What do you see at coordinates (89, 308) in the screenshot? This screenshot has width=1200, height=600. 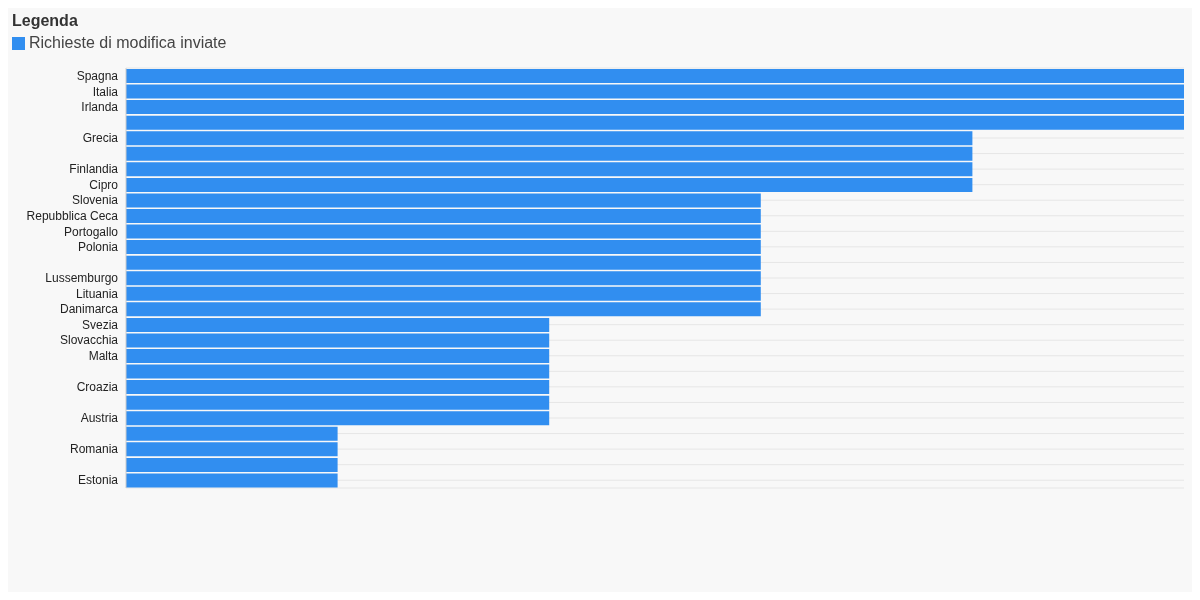 I see `y-tick-label: Danimarca` at bounding box center [89, 308].